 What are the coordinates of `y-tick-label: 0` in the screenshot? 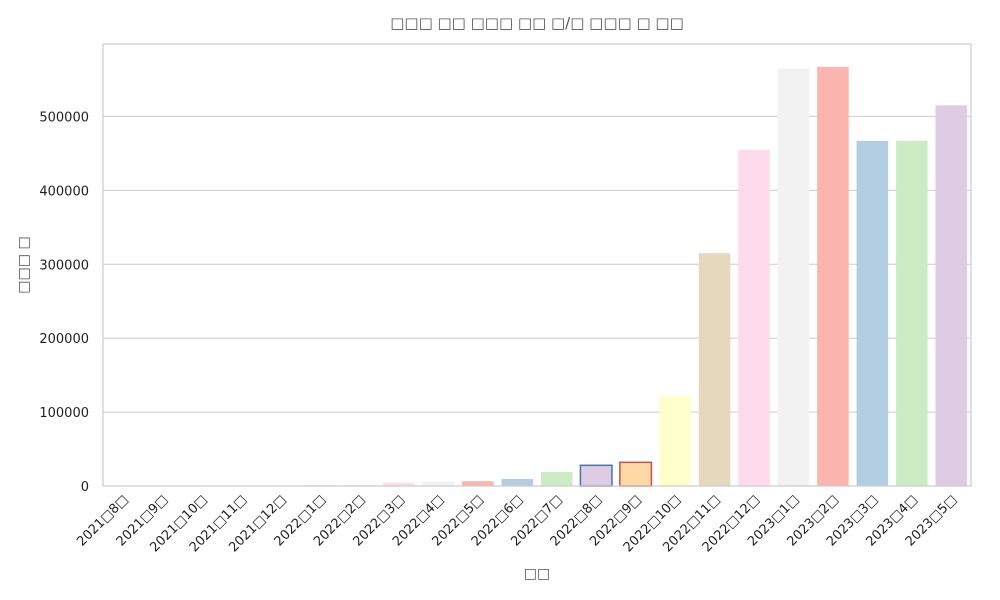 It's located at (85, 487).